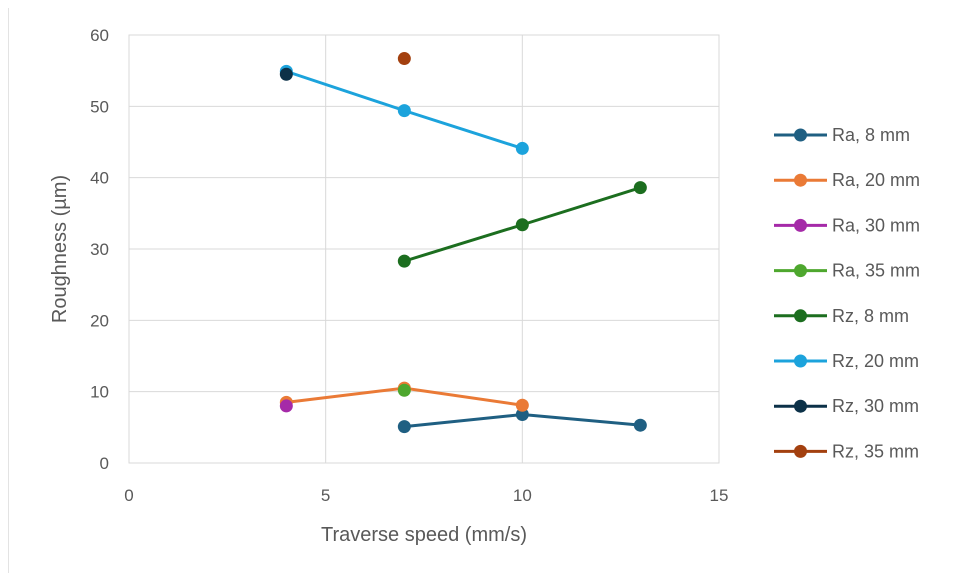 This screenshot has height=575, width=957. I want to click on y-axis-ticks: 0 10 20 30 40 50 60, so click(99, 249).